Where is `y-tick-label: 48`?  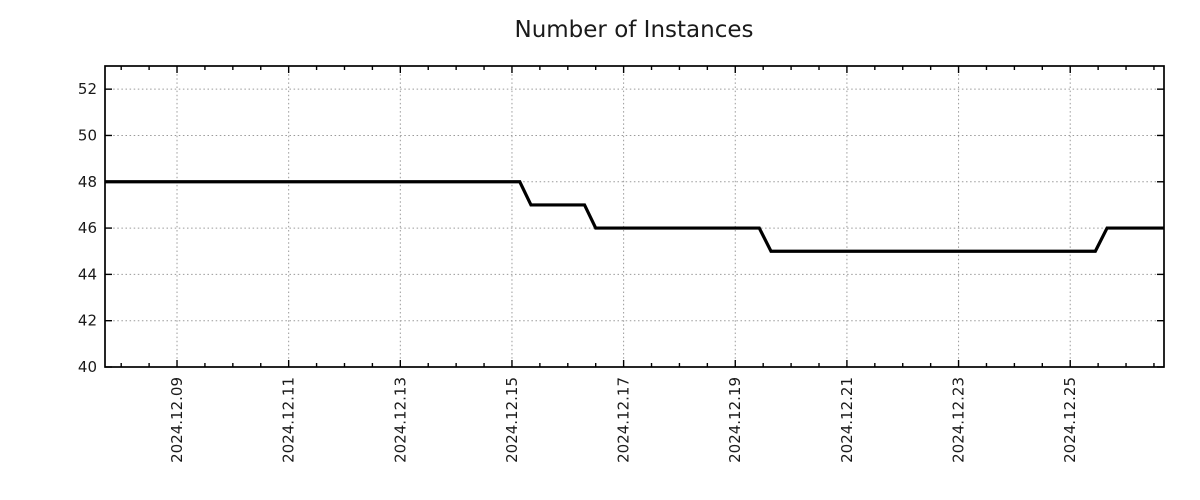
y-tick-label: 48 is located at coordinates (87, 182).